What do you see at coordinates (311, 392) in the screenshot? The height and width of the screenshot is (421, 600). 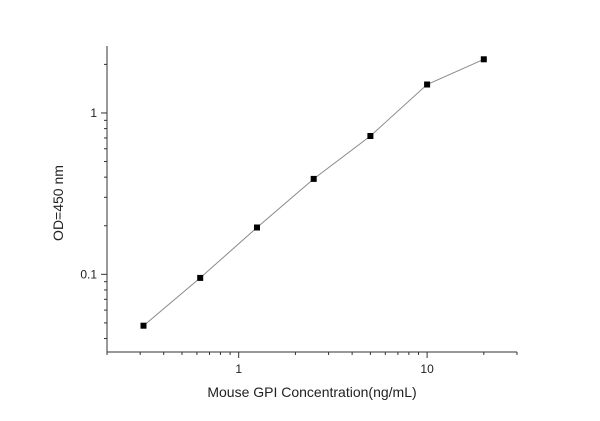 I see `x-axis-title: Mouse GPI Concentration(ng/mL)` at bounding box center [311, 392].